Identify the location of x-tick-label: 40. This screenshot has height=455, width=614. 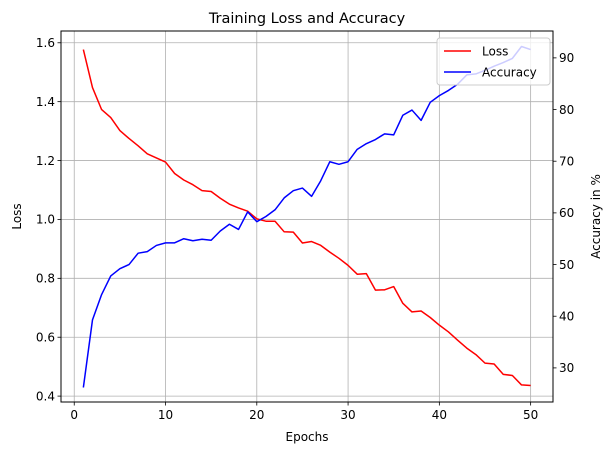
(439, 415).